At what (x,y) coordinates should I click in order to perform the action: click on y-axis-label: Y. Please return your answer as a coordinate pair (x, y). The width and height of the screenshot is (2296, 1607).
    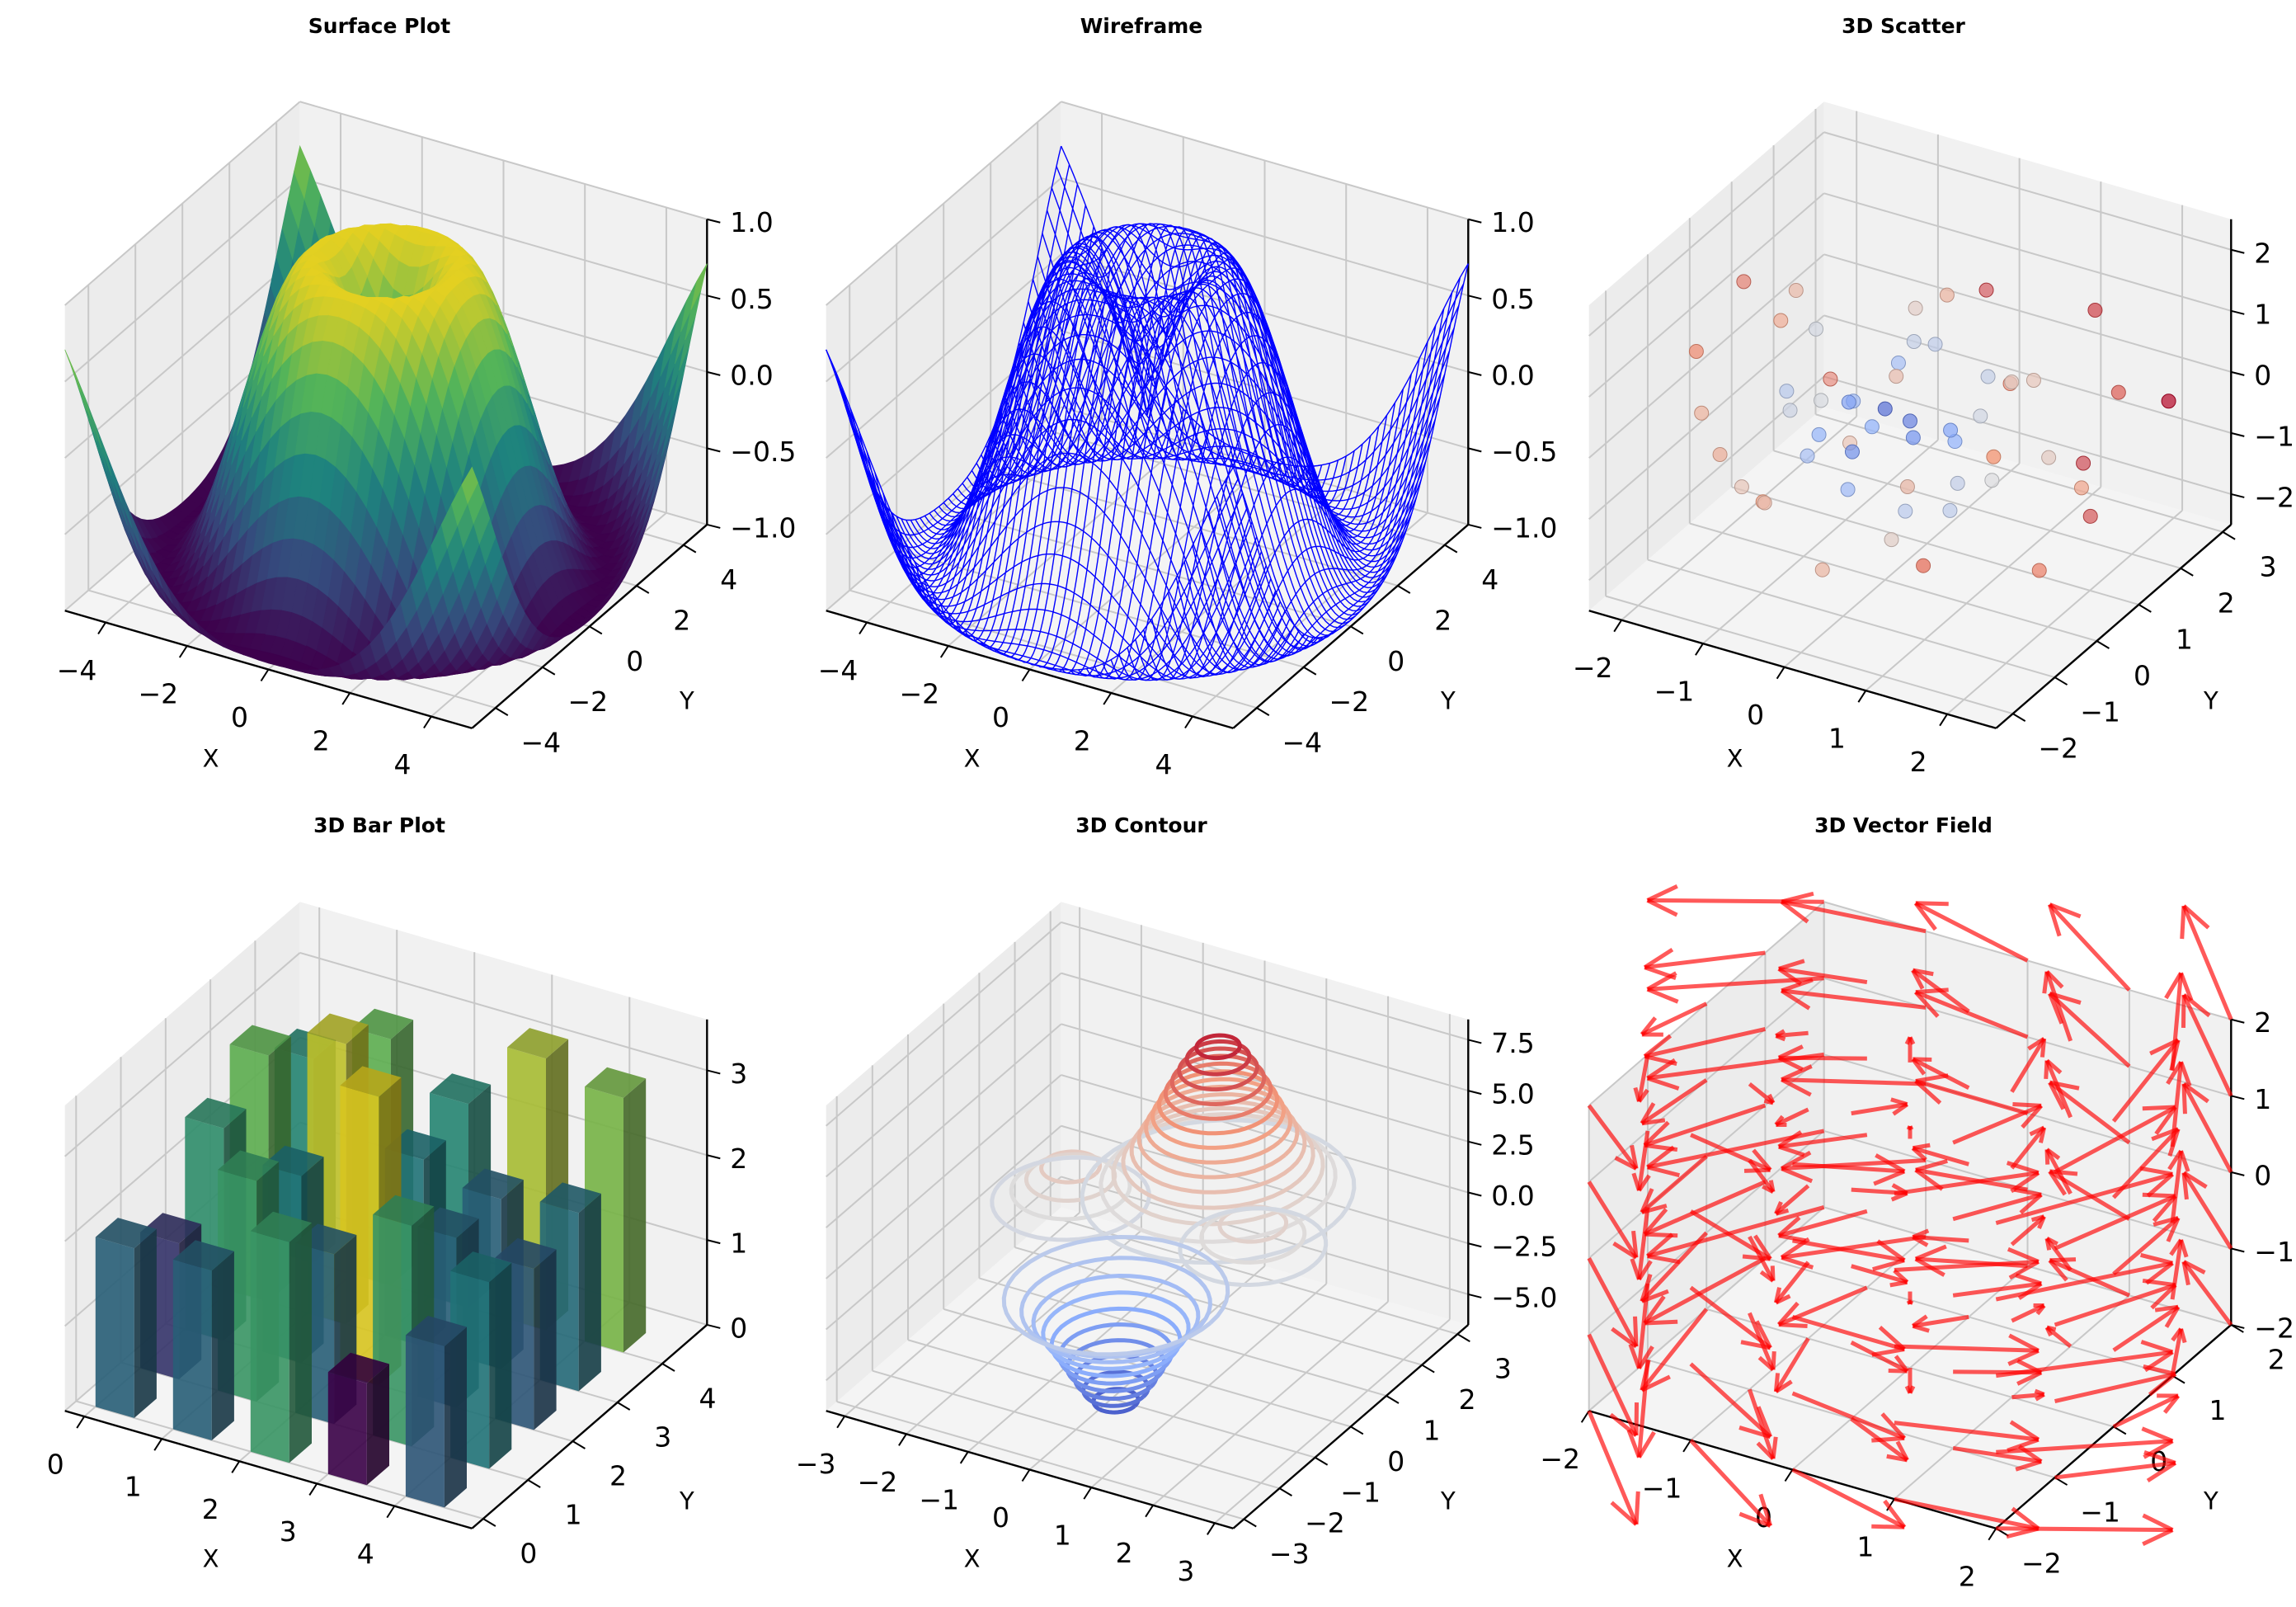
    Looking at the image, I should click on (2210, 1501).